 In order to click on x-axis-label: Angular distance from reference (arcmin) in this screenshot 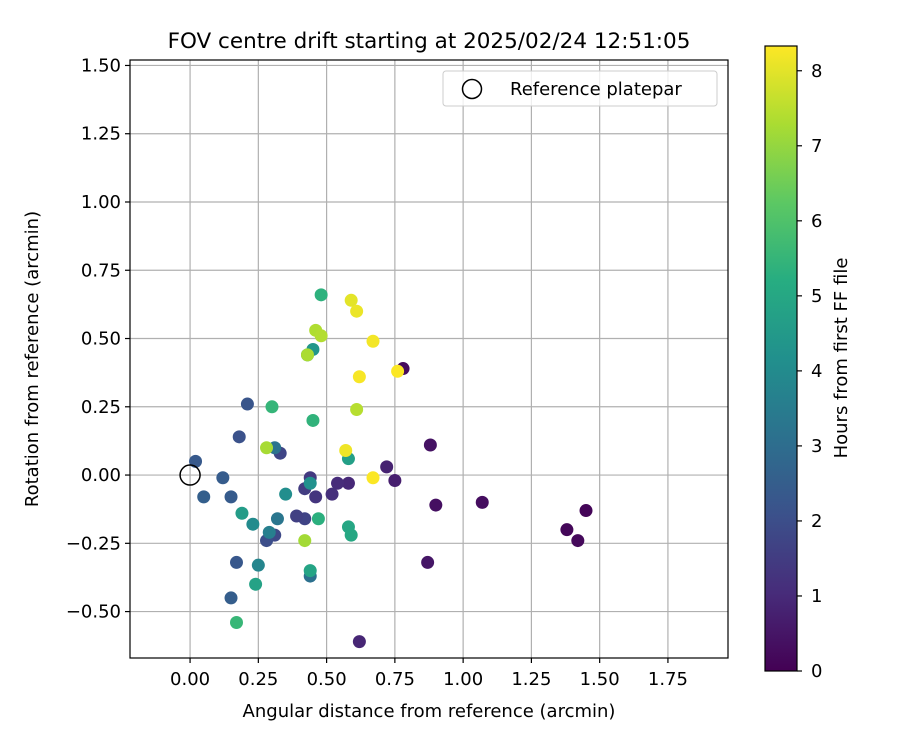, I will do `click(429, 711)`.